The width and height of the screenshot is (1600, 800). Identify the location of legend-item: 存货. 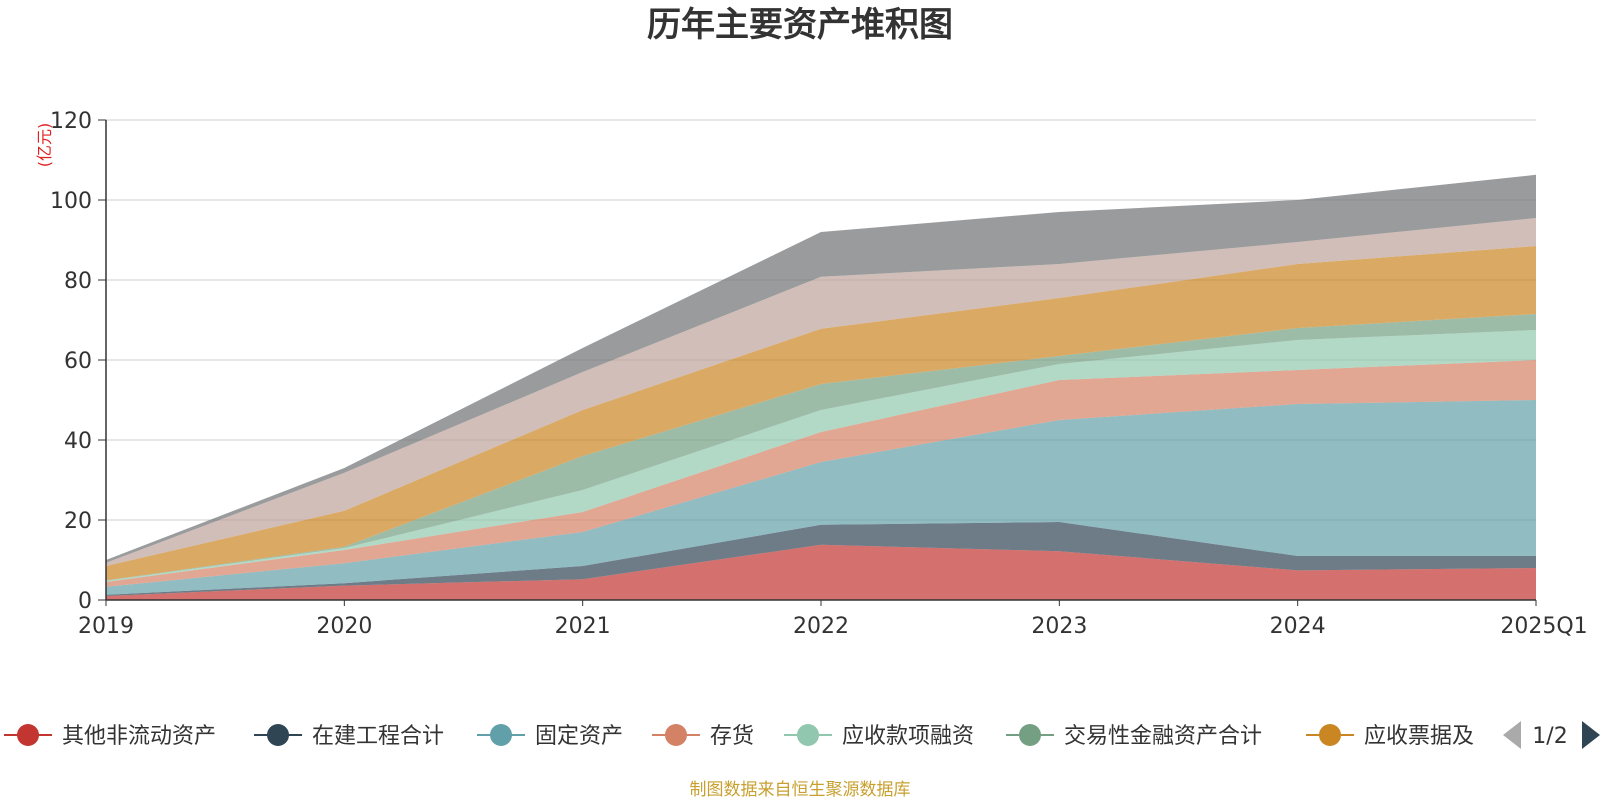
(703, 736).